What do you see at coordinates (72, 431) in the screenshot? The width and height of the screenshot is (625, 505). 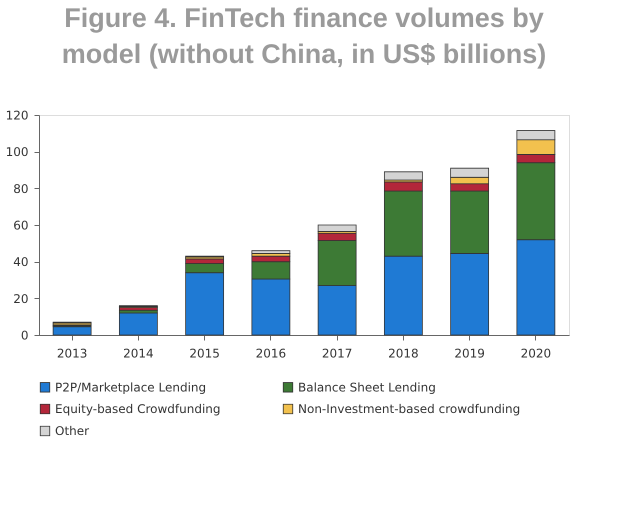 I see `legend-label: Other` at bounding box center [72, 431].